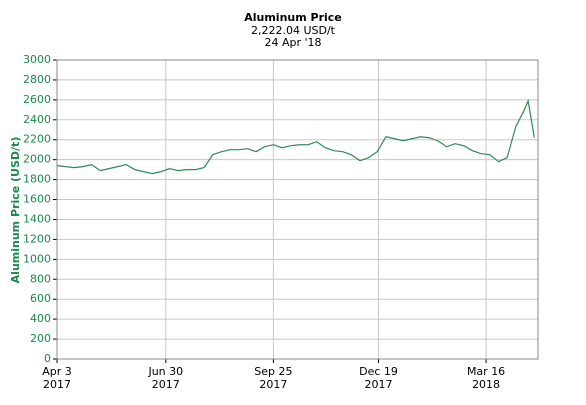 The width and height of the screenshot is (586, 405). I want to click on y-tick-label: 2600, so click(37, 99).